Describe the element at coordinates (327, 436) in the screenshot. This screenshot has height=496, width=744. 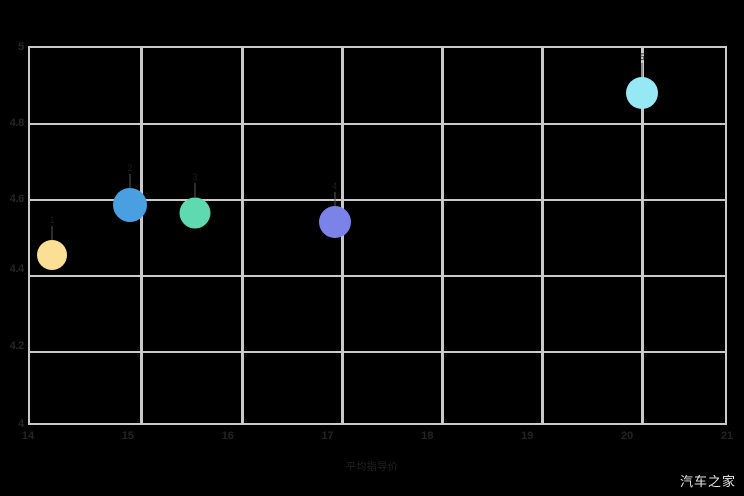
I see `x-tick-label: 17` at that location.